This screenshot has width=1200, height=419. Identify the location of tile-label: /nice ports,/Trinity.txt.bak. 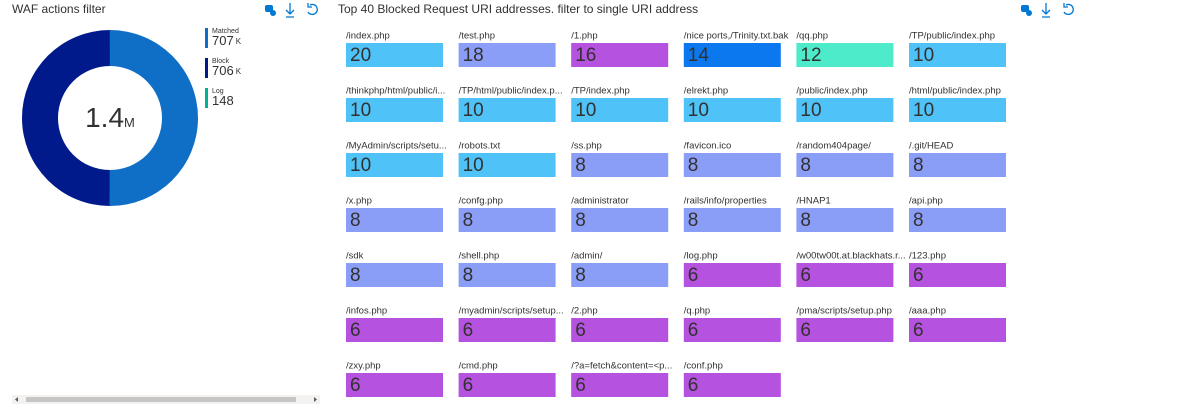
(736, 36).